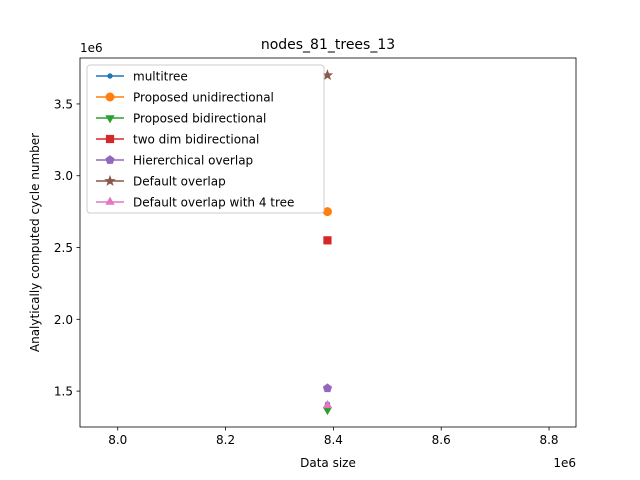 This screenshot has width=640, height=480. I want to click on legend-frame, so click(205, 139).